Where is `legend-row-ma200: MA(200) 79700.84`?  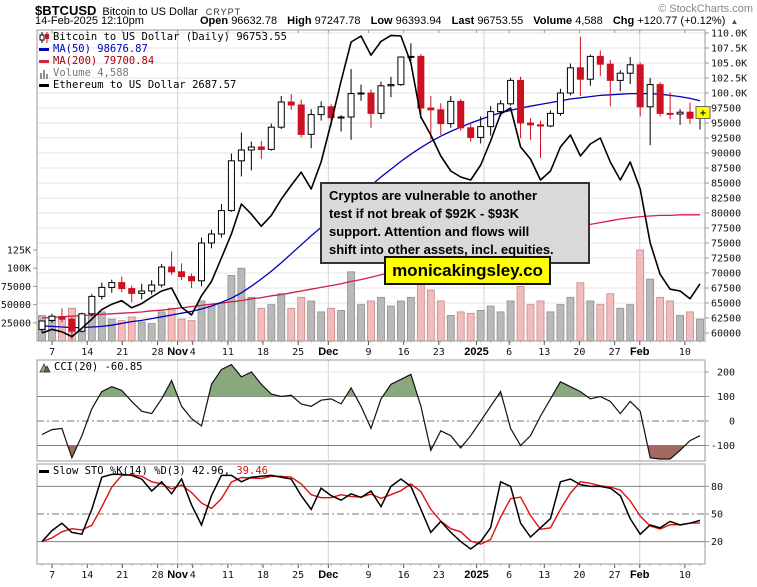 legend-row-ma200: MA(200) 79700.84 is located at coordinates (163, 61).